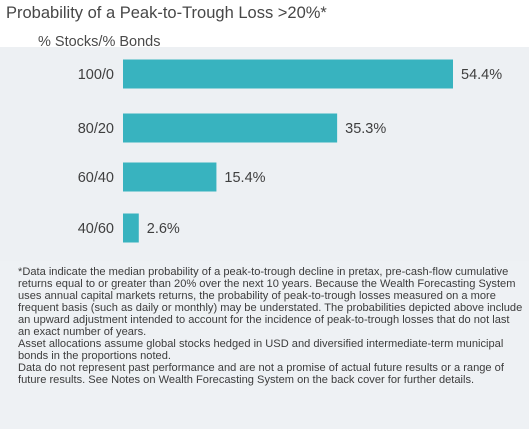 This screenshot has height=429, width=529. What do you see at coordinates (481, 75) in the screenshot?
I see `data-label: 54.4%` at bounding box center [481, 75].